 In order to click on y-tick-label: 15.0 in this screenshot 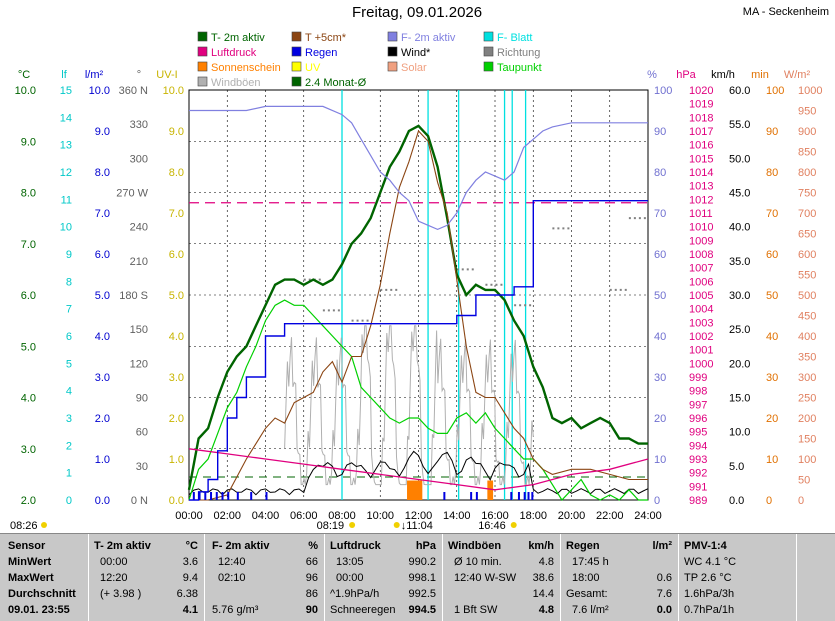, I will do `click(739, 399)`.